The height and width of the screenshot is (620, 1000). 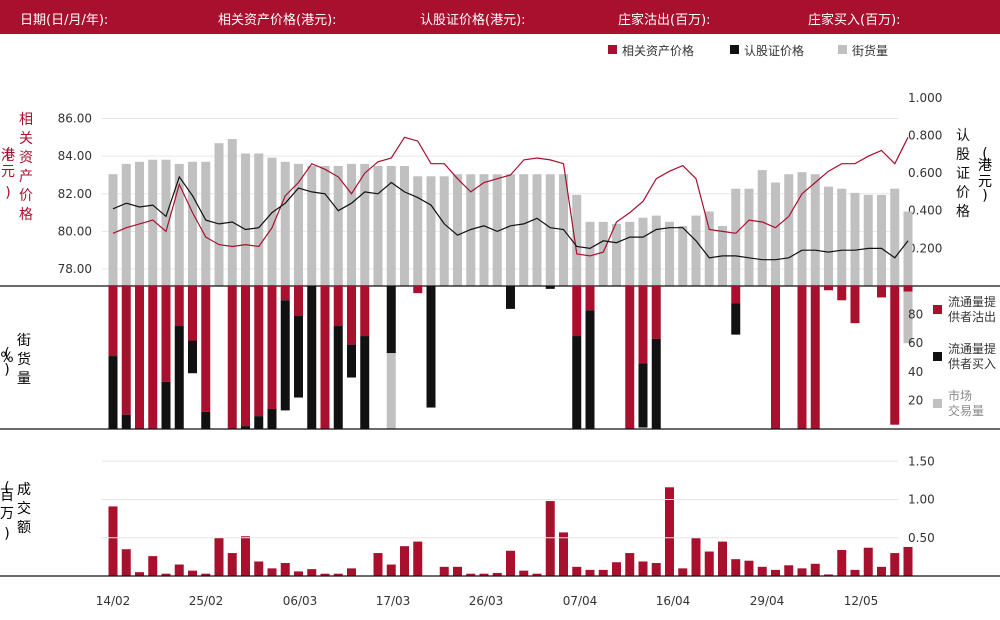 What do you see at coordinates (984, 154) in the screenshot?
I see `right-axis-unit-paren: (` at bounding box center [984, 154].